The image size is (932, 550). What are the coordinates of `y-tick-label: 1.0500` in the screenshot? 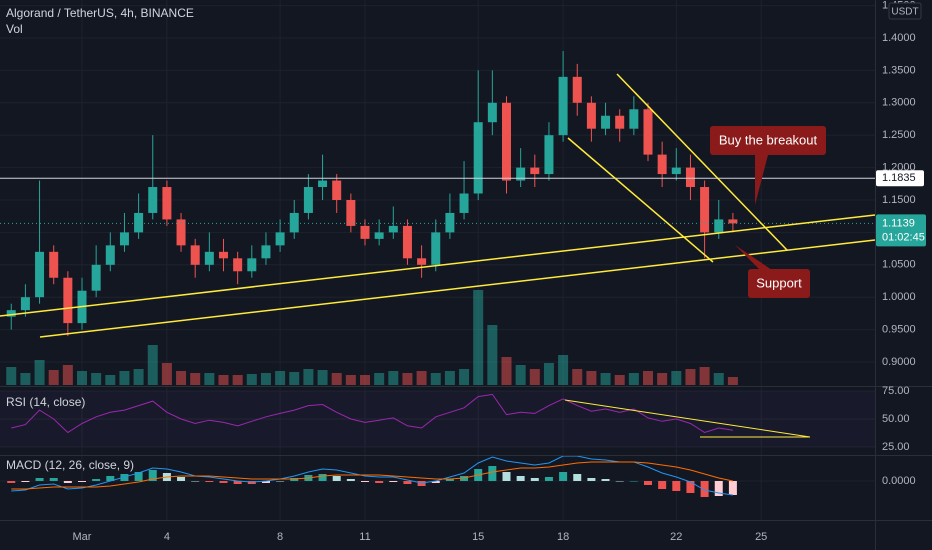 It's located at (899, 265).